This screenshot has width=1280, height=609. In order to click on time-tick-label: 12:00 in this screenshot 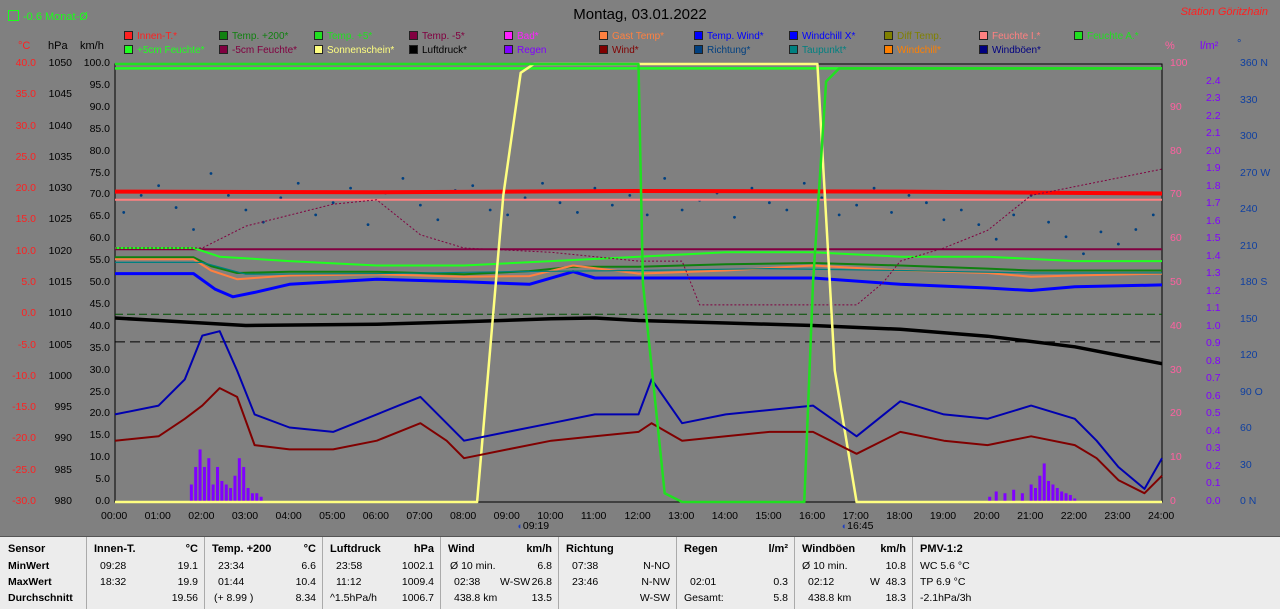, I will do `click(637, 516)`.